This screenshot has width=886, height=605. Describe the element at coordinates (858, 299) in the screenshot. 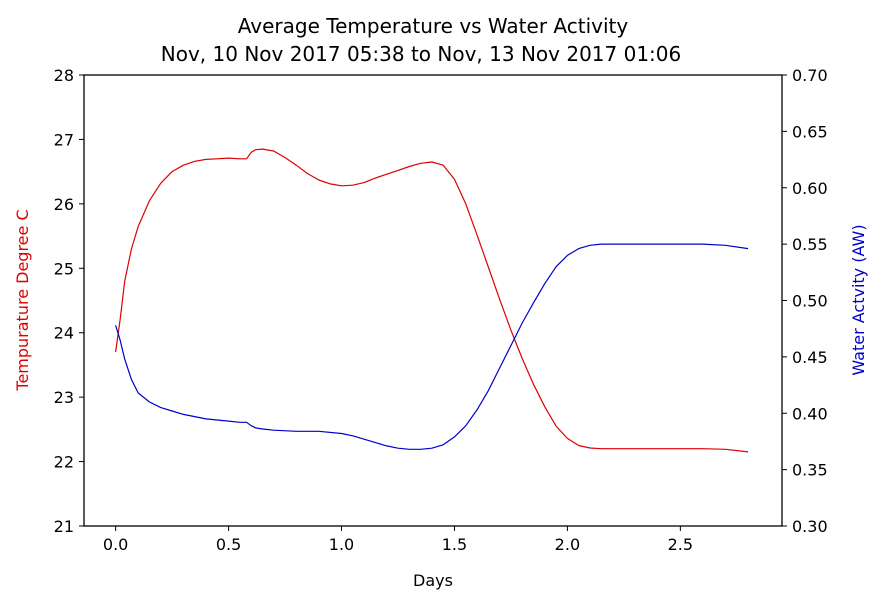

I see `y-right-axis-label: Water Actvity (AW)` at that location.